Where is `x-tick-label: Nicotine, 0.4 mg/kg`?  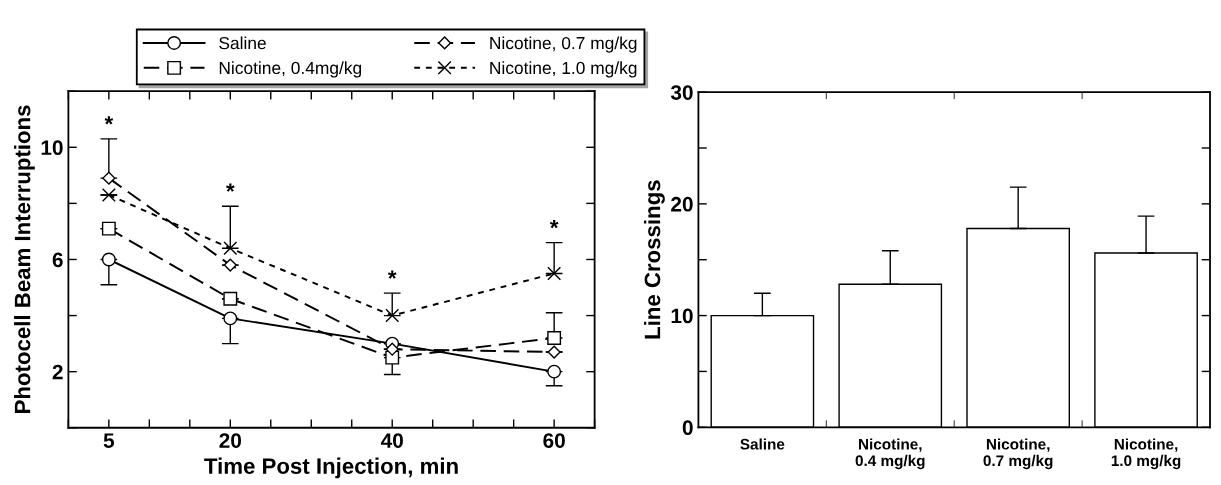
x-tick-label: Nicotine, 0.4 mg/kg is located at coordinates (890, 454).